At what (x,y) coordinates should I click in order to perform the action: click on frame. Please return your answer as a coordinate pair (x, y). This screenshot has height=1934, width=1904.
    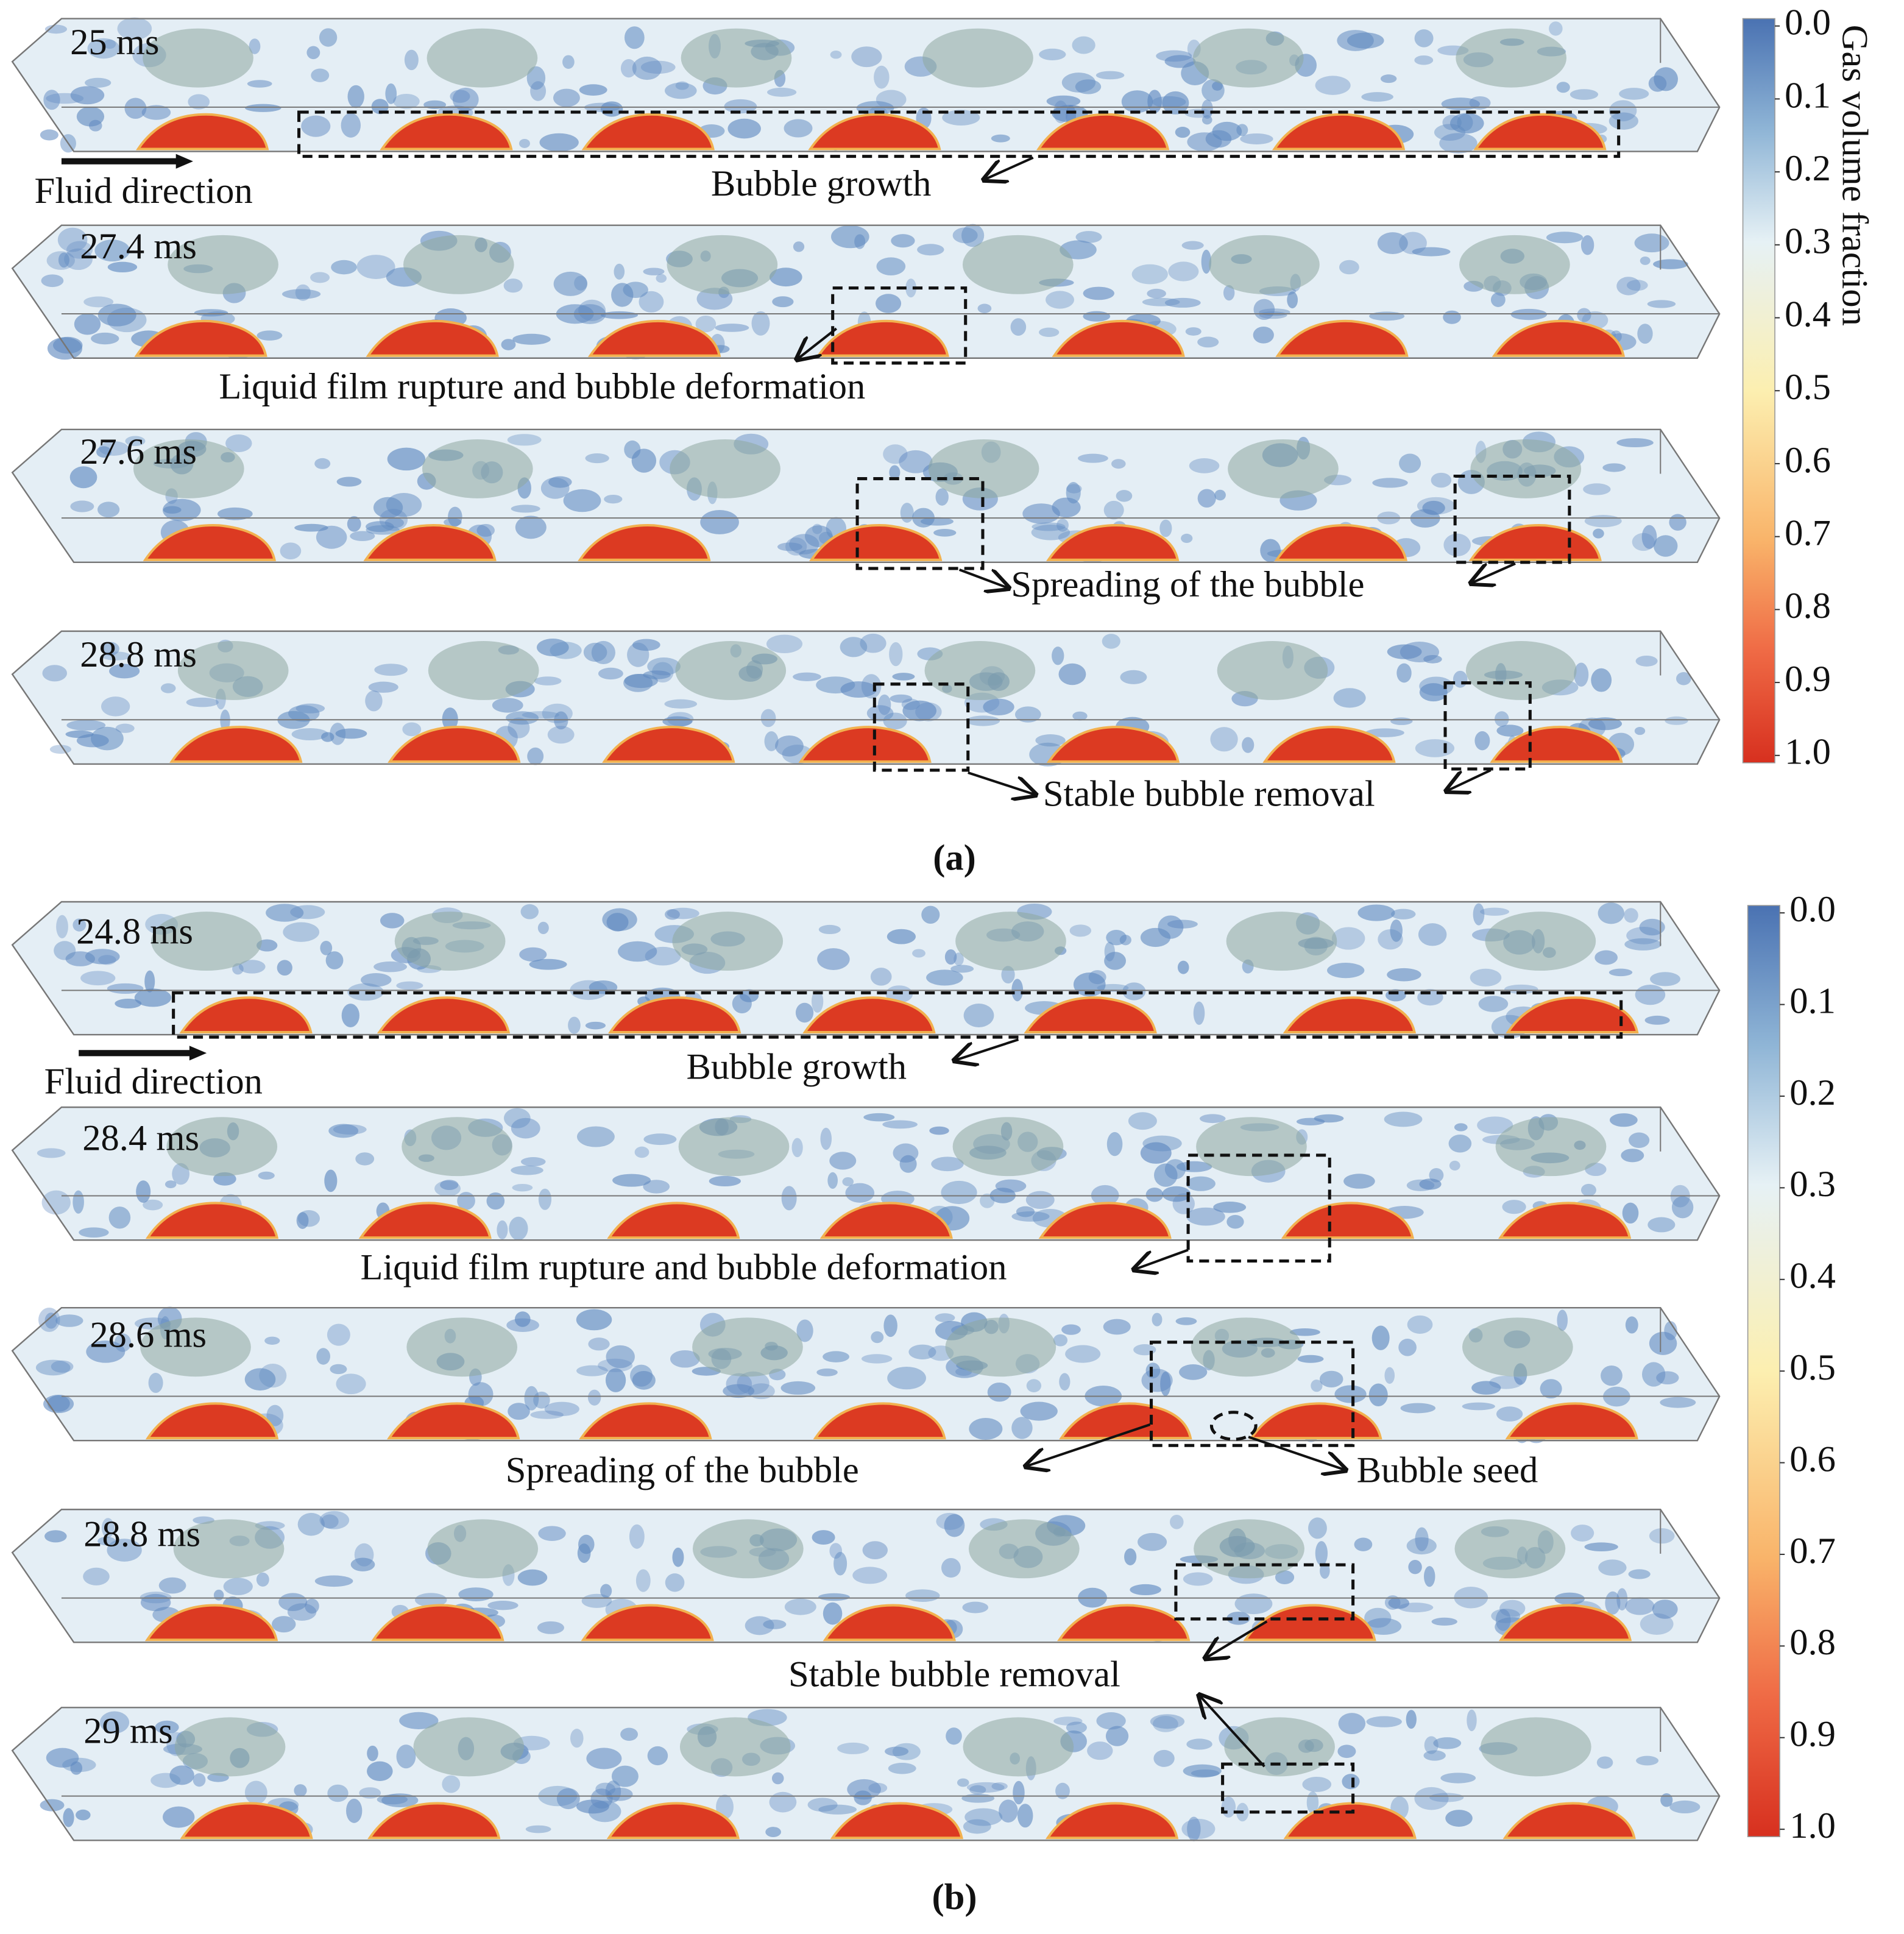
    Looking at the image, I should click on (866, 1576).